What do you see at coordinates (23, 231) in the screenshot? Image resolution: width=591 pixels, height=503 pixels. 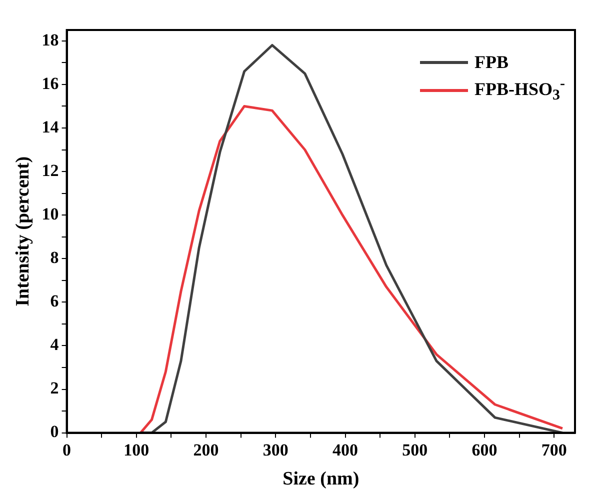 I see `y-axis-title: Intensity (percent)` at bounding box center [23, 231].